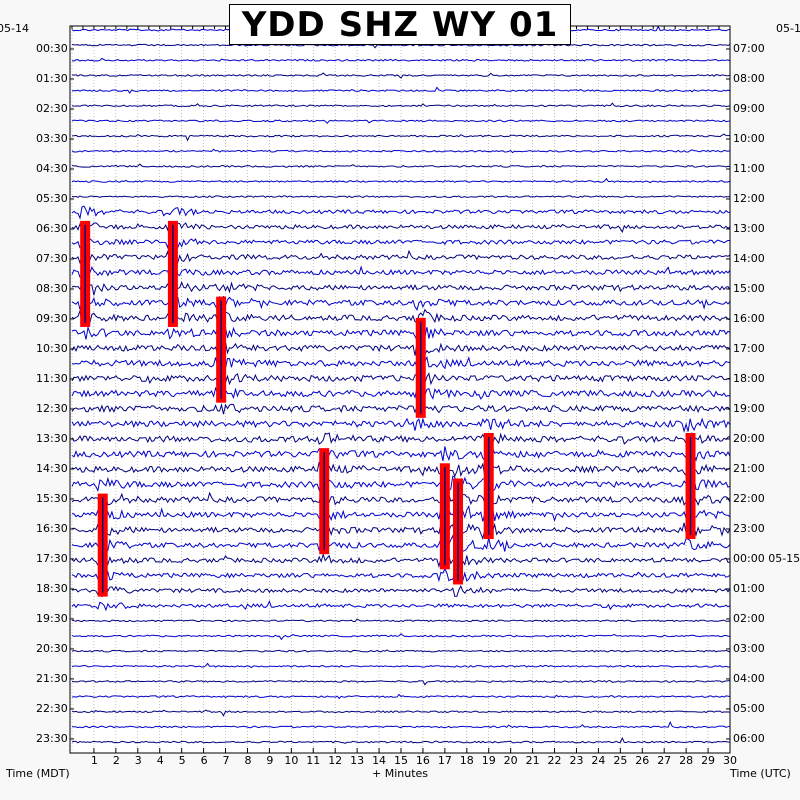  I want to click on x-tick-label: 12, so click(335, 760).